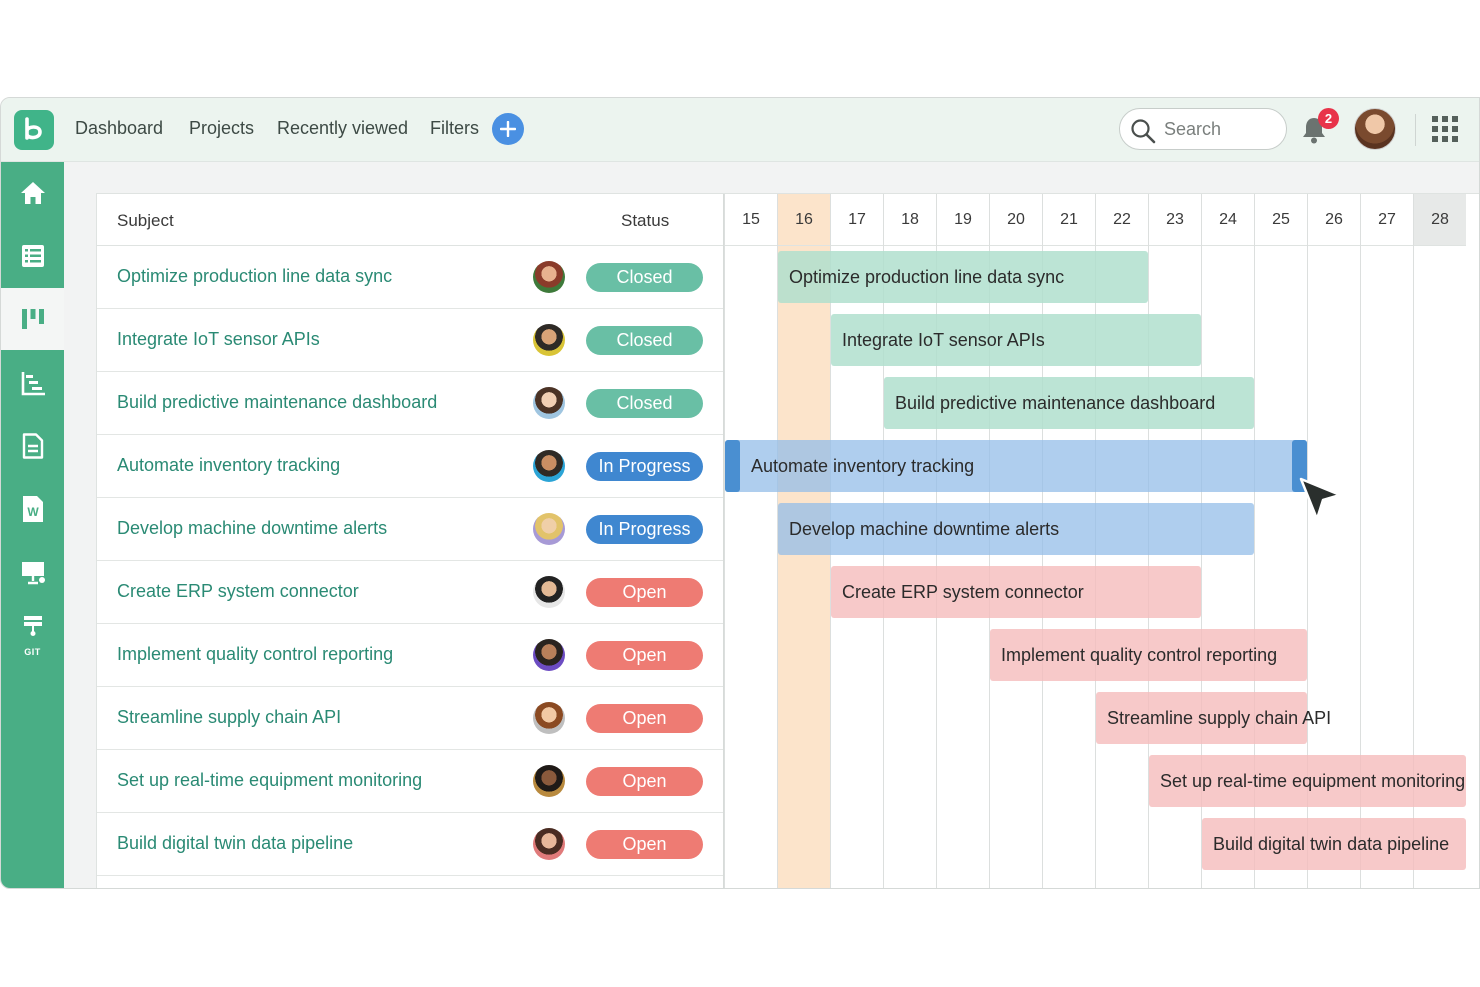  I want to click on nav-recently-viewed: Recently viewed, so click(343, 128).